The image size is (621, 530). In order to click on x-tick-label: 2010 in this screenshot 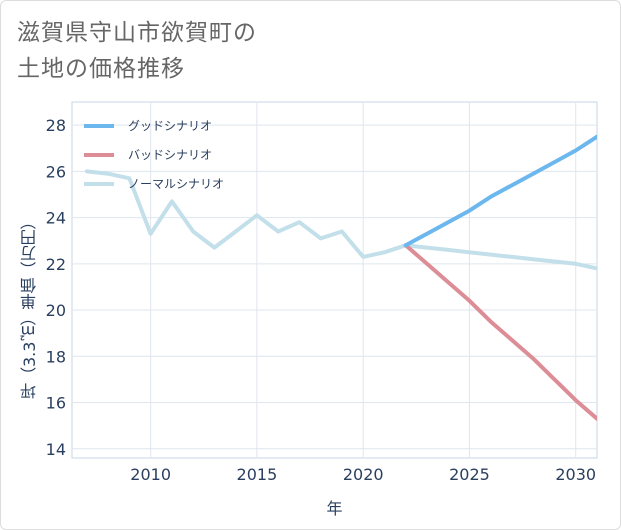, I will do `click(150, 474)`.